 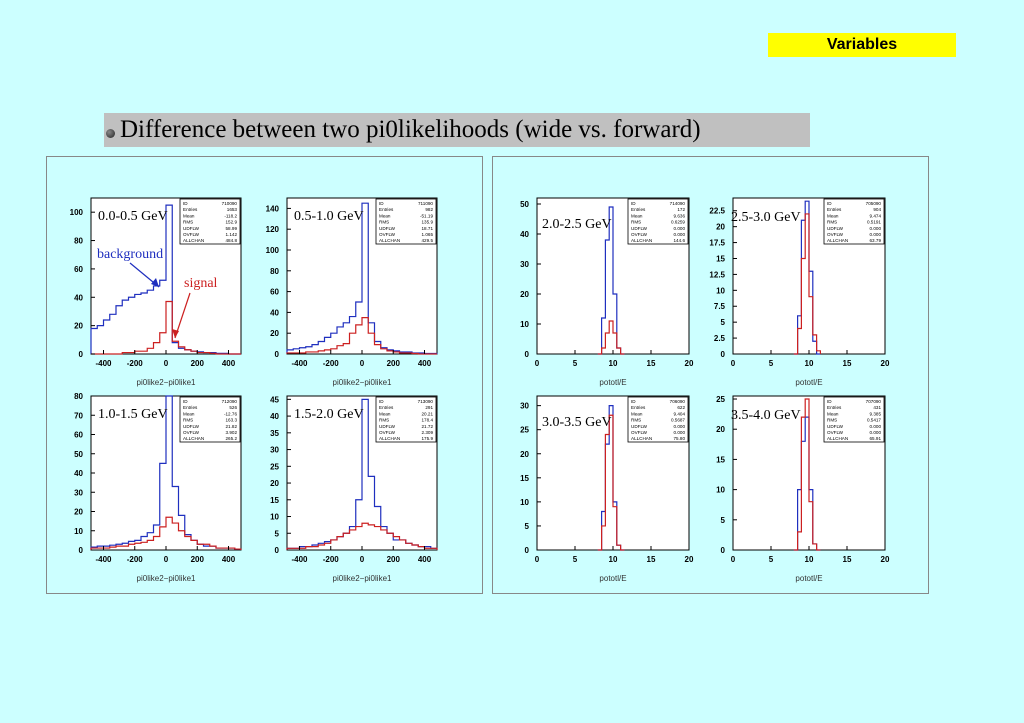 What do you see at coordinates (428, 228) in the screenshot?
I see `stats-value: 18.71` at bounding box center [428, 228].